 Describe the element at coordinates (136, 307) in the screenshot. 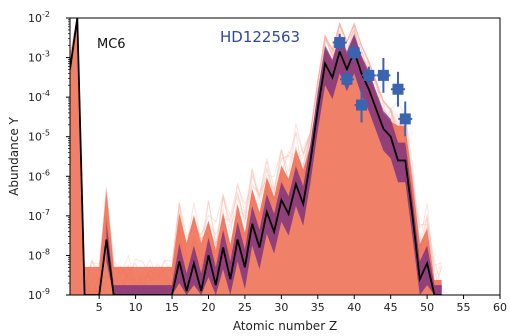

I see `x-tick-label: 10` at that location.